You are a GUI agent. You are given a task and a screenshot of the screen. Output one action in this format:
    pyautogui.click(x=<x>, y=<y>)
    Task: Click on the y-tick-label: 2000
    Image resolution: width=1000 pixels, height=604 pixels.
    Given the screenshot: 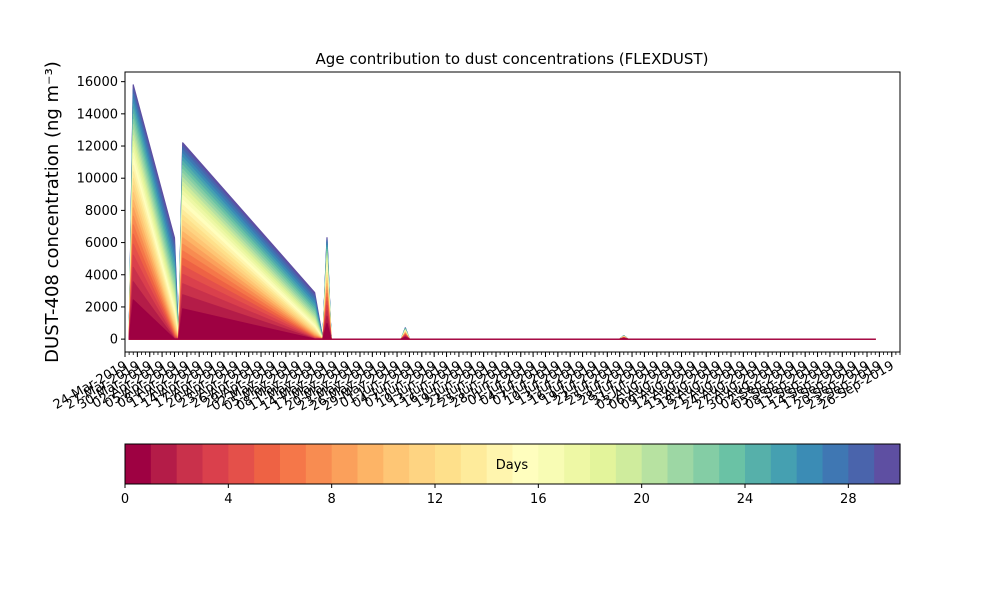 What is the action you would take?
    pyautogui.click(x=101, y=307)
    